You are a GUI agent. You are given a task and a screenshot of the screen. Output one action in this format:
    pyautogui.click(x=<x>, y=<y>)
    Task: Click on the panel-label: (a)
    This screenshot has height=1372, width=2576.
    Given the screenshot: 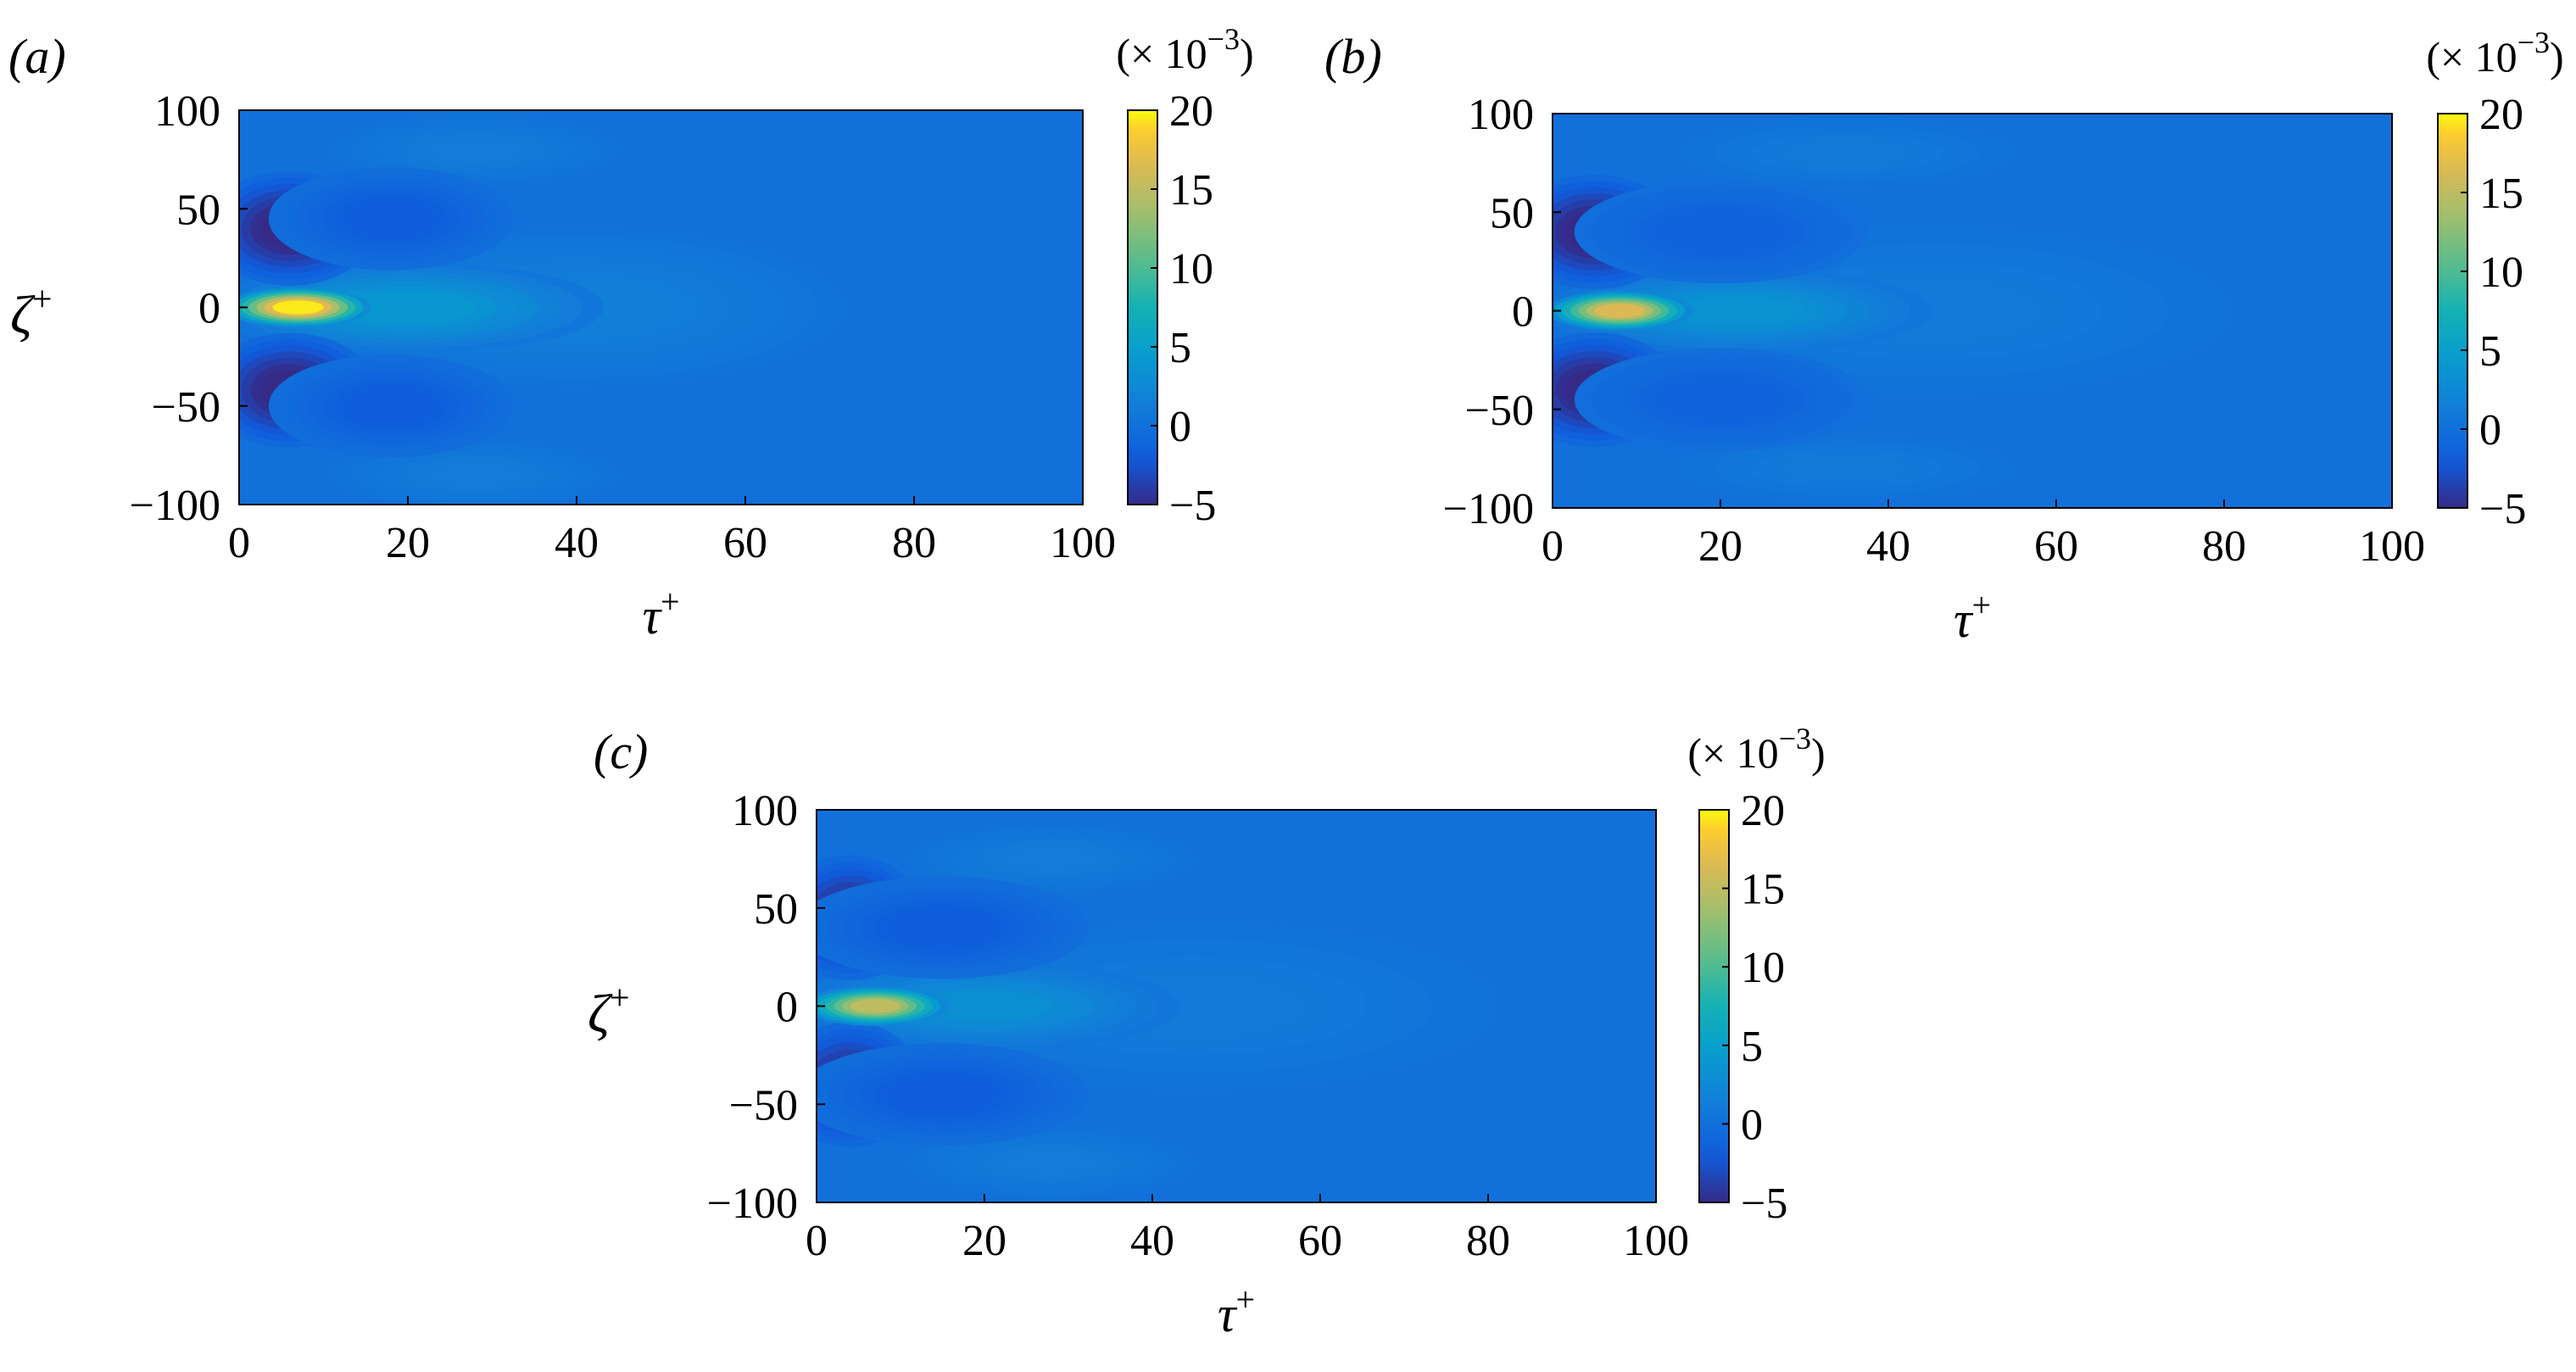 What is the action you would take?
    pyautogui.click(x=37, y=56)
    